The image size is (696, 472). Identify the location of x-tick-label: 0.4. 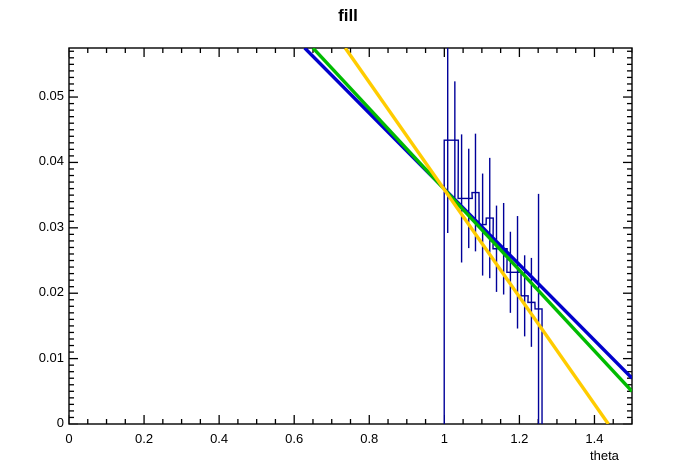
(219, 438).